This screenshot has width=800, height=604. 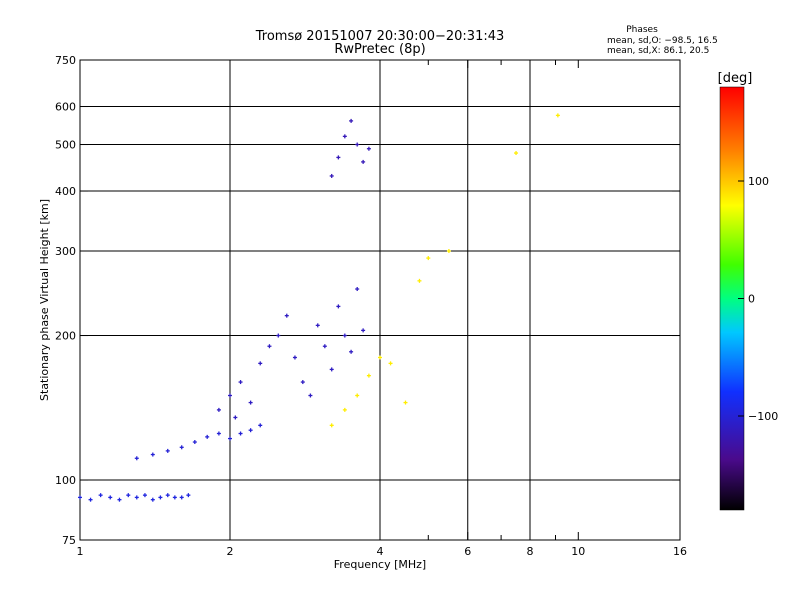 I want to click on x-tick-label: 1, so click(x=80, y=551).